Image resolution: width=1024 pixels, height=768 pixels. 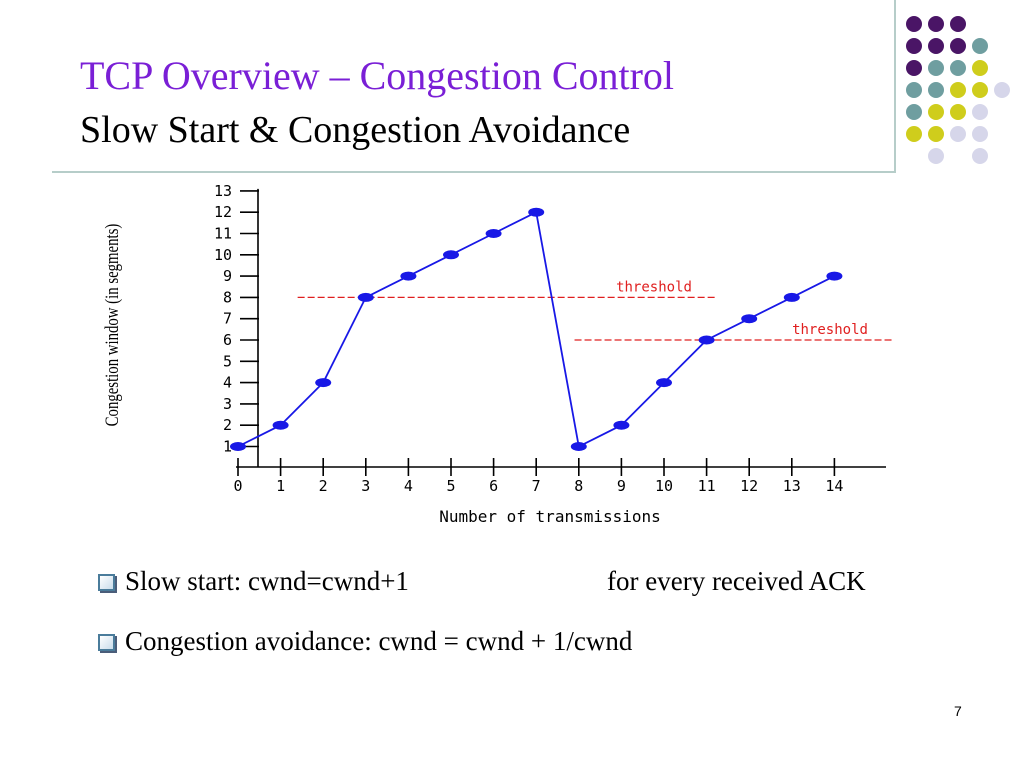 What do you see at coordinates (749, 486) in the screenshot?
I see `x-tick-label: 12` at bounding box center [749, 486].